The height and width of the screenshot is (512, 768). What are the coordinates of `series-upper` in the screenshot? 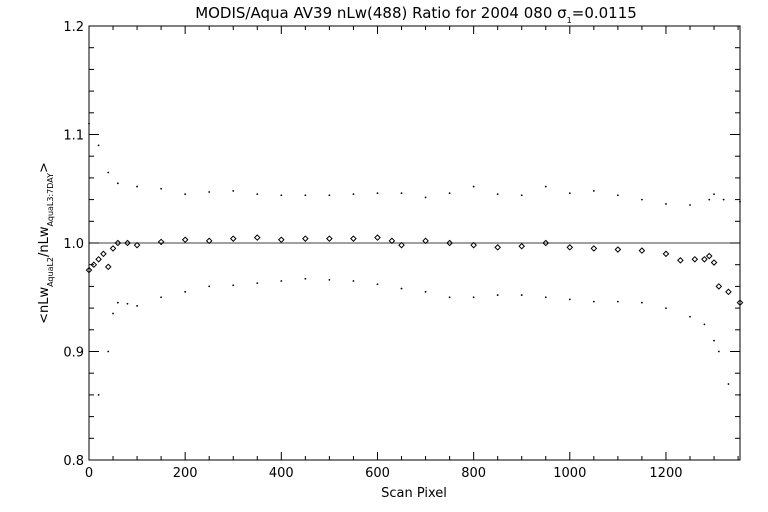 It's located at (414, 164).